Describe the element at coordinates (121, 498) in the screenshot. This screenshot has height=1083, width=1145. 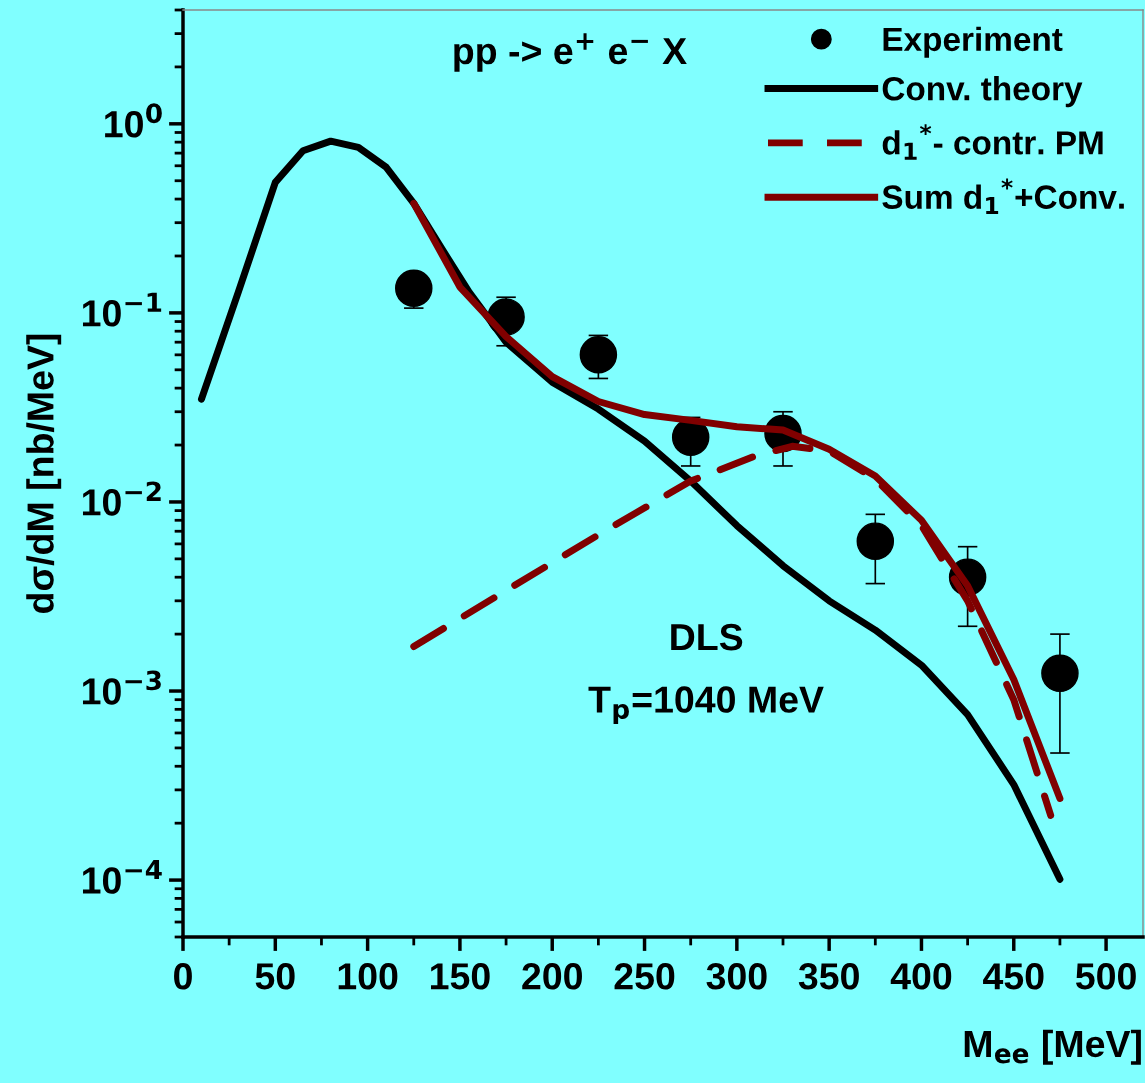
I see `y-tick-label: 10$^{−2}$` at that location.